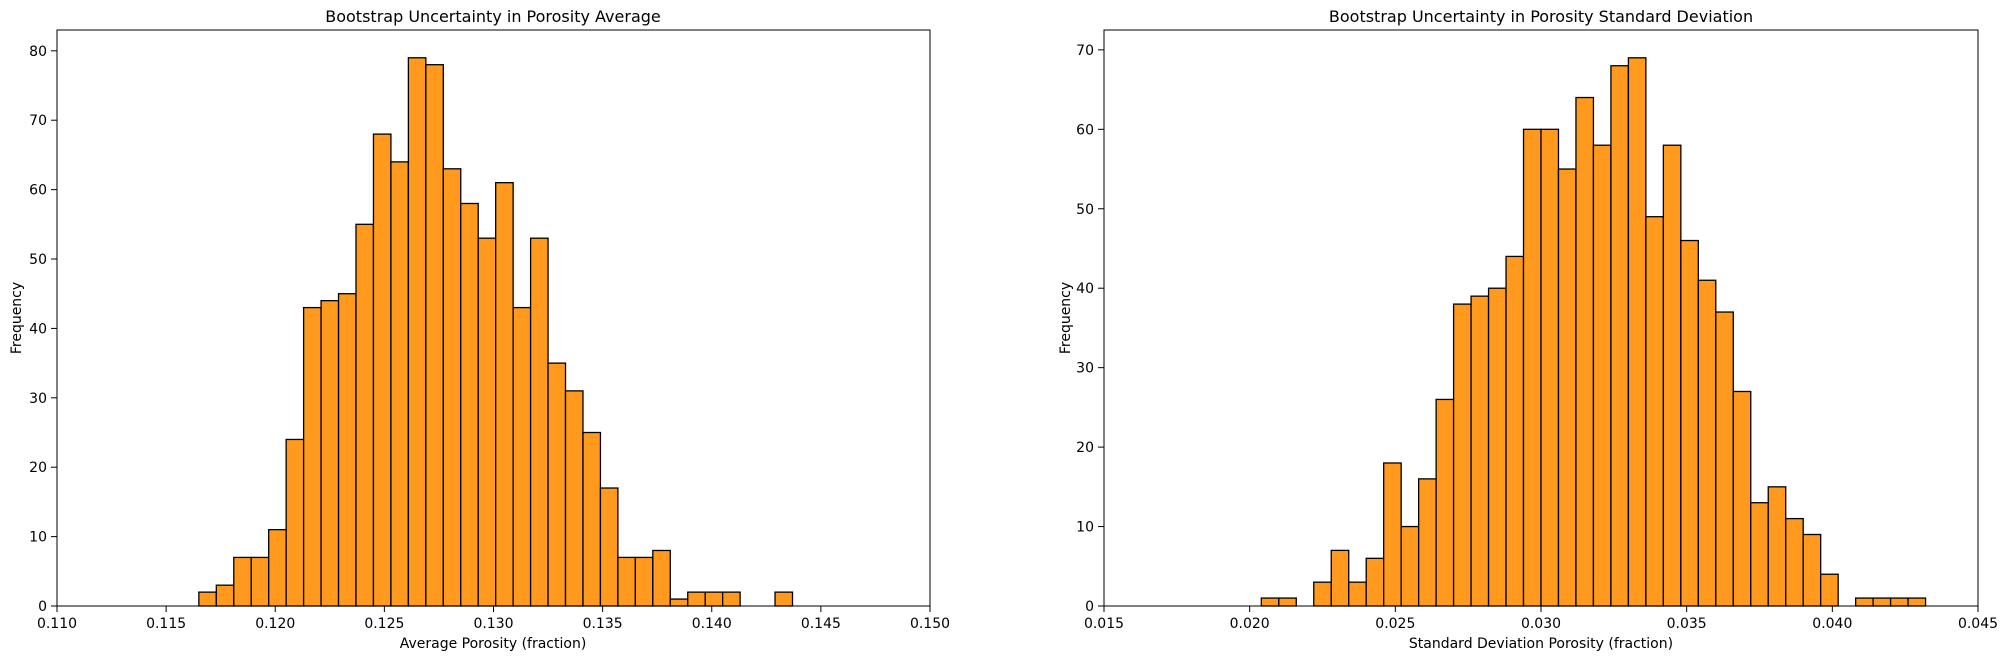  Describe the element at coordinates (57, 624) in the screenshot. I see `x-tick-label: 0.110` at that location.